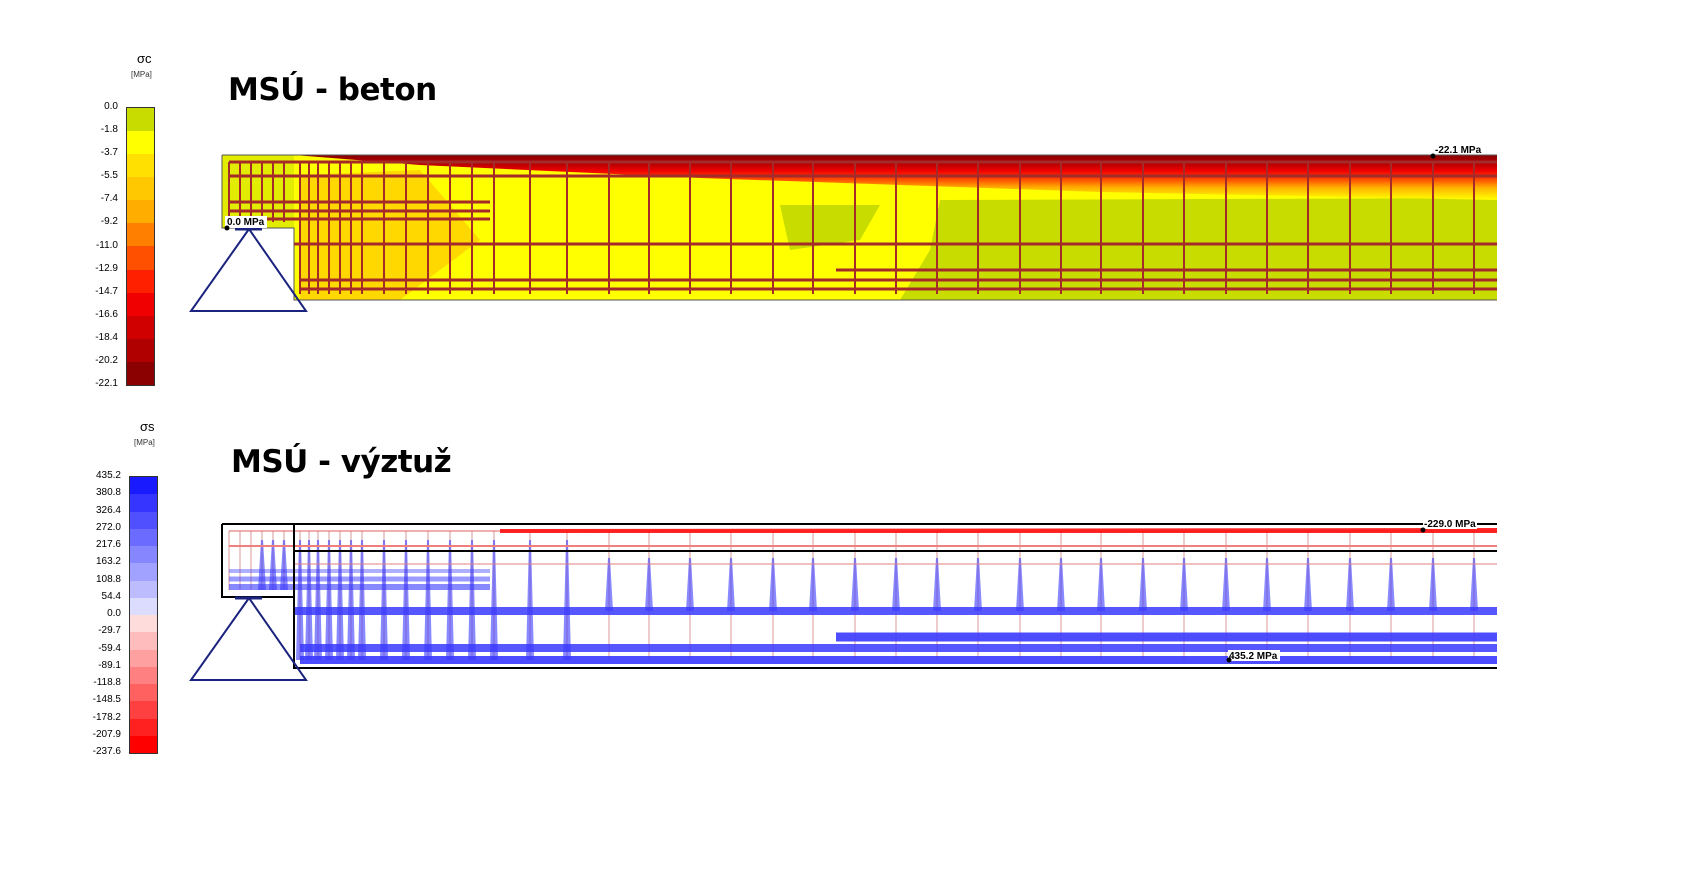  What do you see at coordinates (108, 544) in the screenshot?
I see `legend-tick-label: 217.6` at bounding box center [108, 544].